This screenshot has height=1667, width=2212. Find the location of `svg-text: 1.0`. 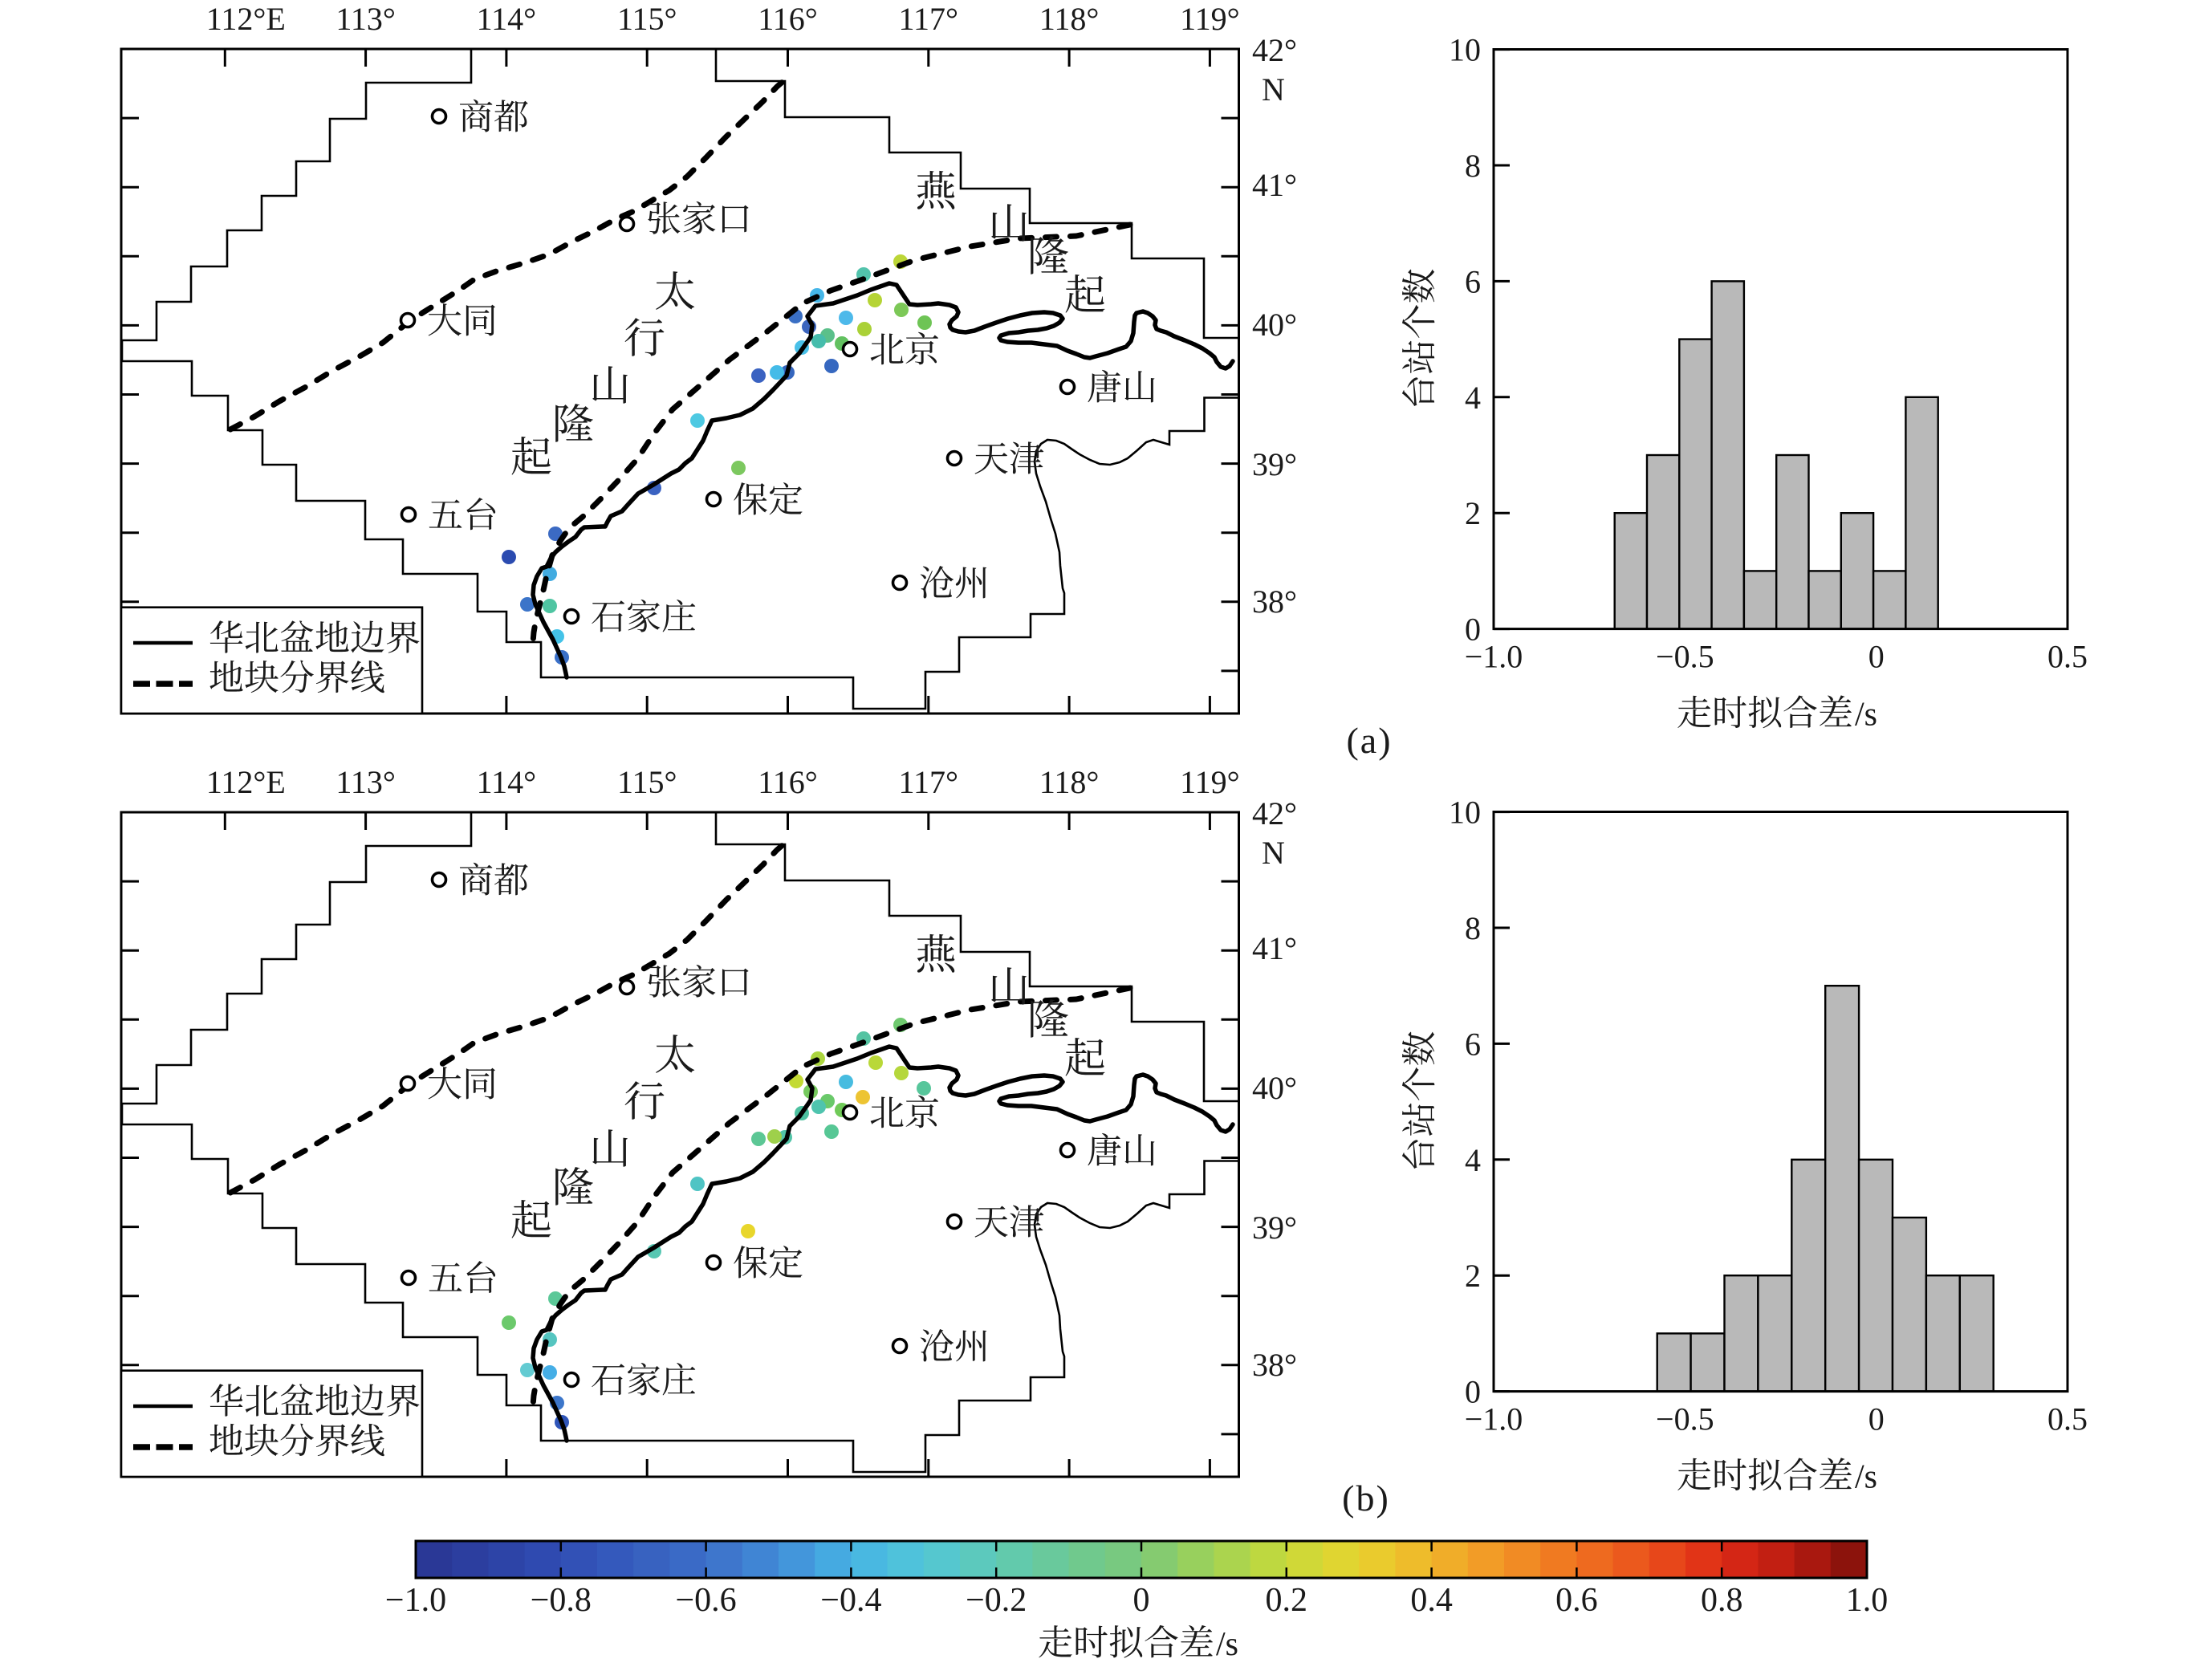

svg-text: 1.0 is located at coordinates (1867, 1600).